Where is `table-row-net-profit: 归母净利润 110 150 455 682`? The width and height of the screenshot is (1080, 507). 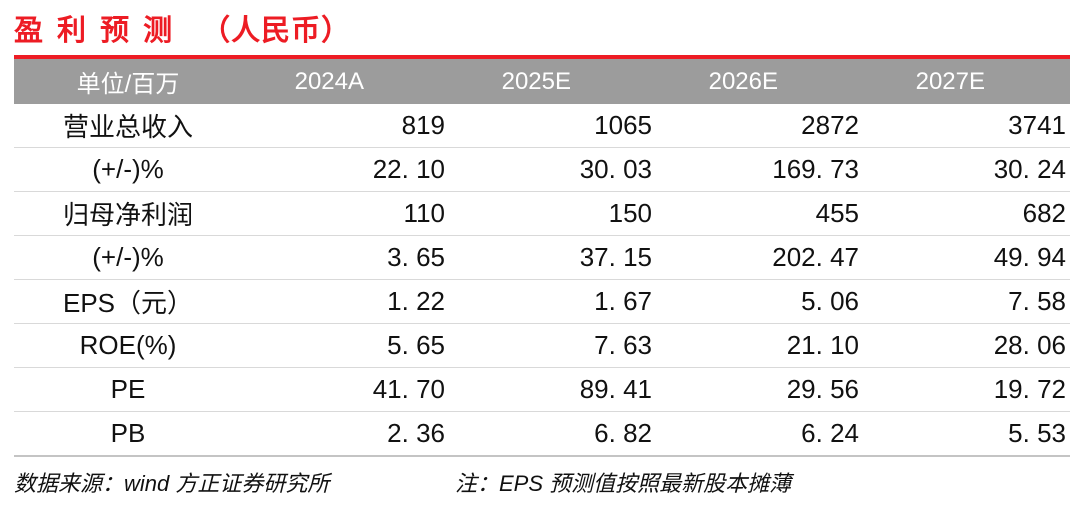
table-row-net-profit: 归母净利润 110 150 455 682 is located at coordinates (542, 213).